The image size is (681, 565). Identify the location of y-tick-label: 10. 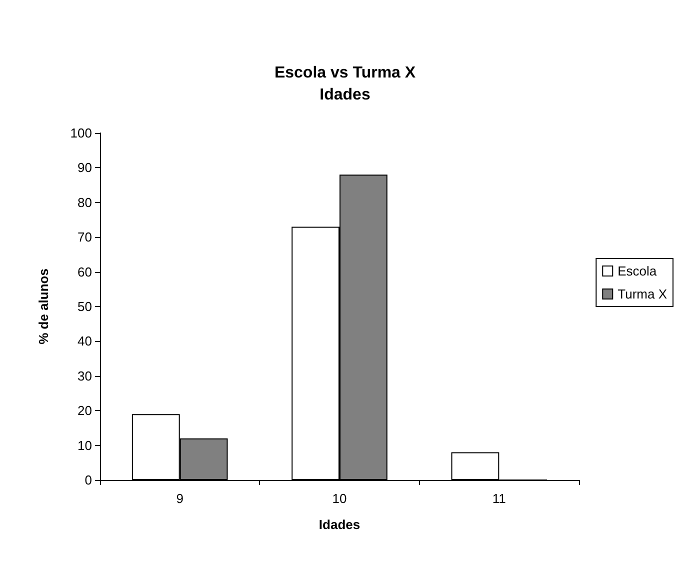
(85, 445).